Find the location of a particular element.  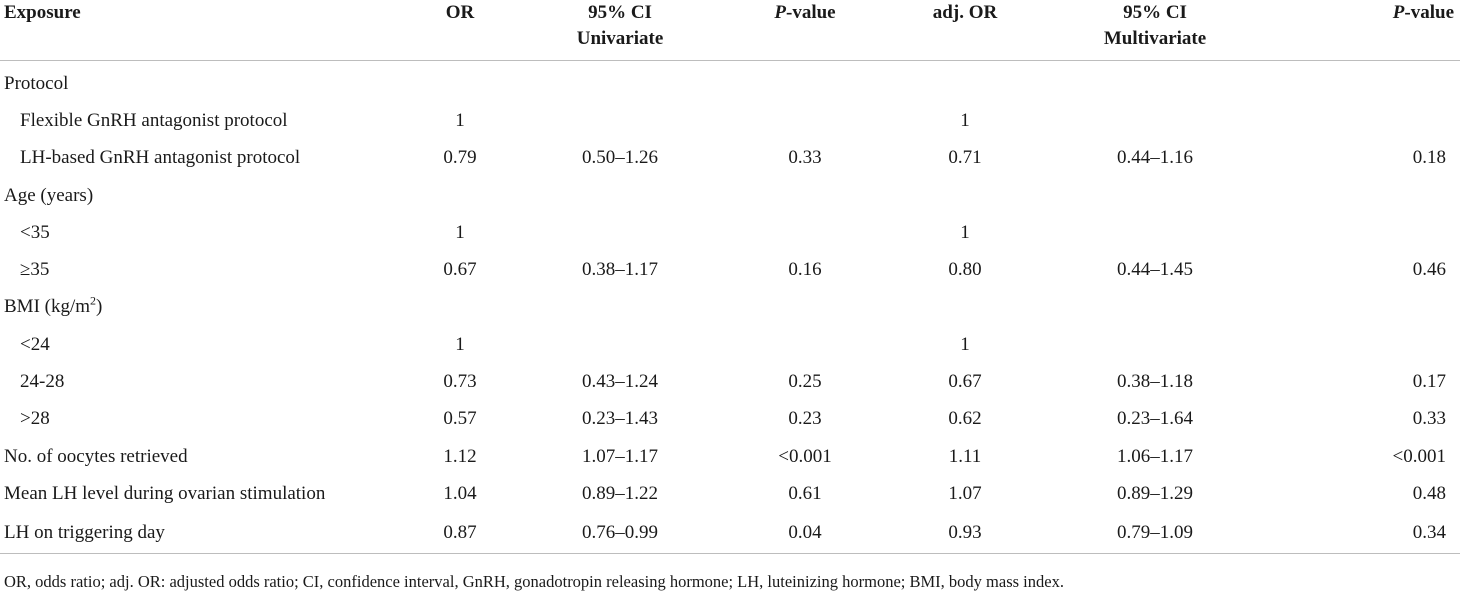

cell-adj-or: 1.07 is located at coordinates (965, 493).